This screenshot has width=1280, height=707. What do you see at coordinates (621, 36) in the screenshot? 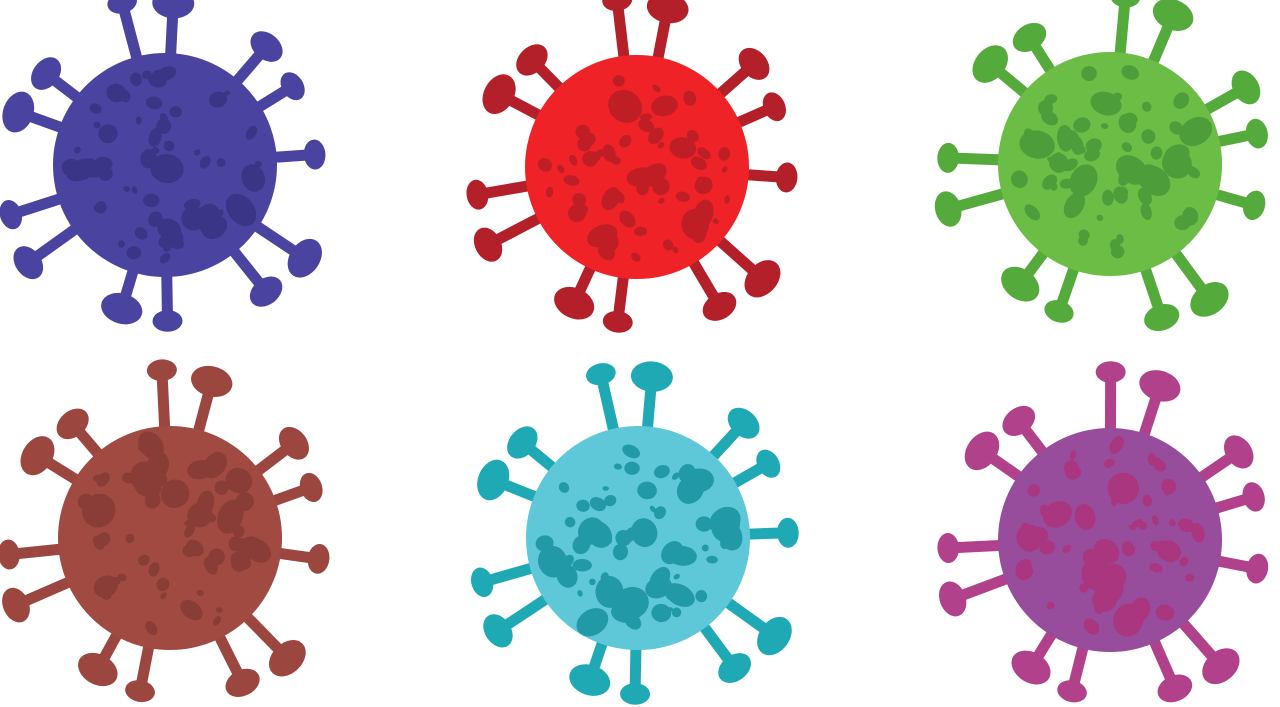
I see `spike-stem` at bounding box center [621, 36].